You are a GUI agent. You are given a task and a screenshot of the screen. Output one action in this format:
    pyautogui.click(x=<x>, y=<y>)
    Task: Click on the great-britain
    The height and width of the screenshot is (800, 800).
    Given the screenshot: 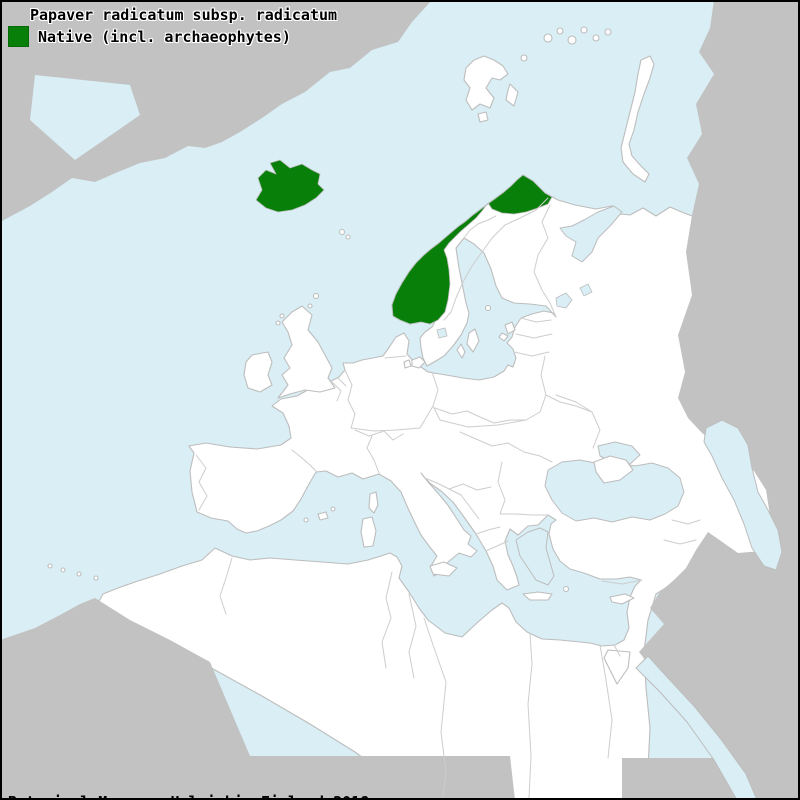 What is the action you would take?
    pyautogui.click(x=306, y=352)
    